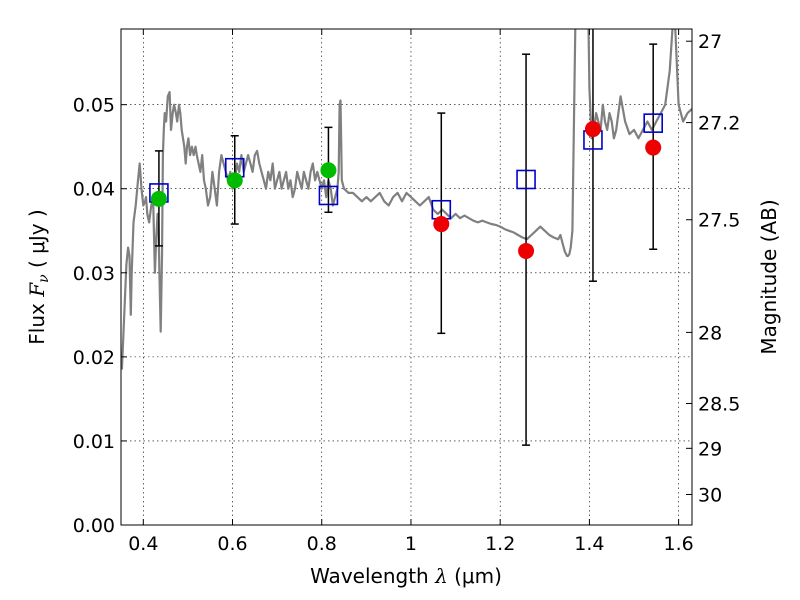 The image size is (800, 600). I want to click on right-tick-label: 27, so click(710, 42).